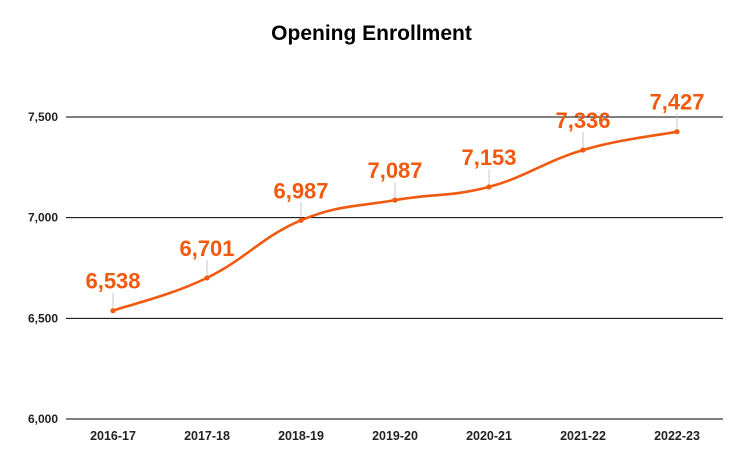 This screenshot has height=463, width=743. What do you see at coordinates (371, 33) in the screenshot?
I see `chart-title: Opening Enrollment` at bounding box center [371, 33].